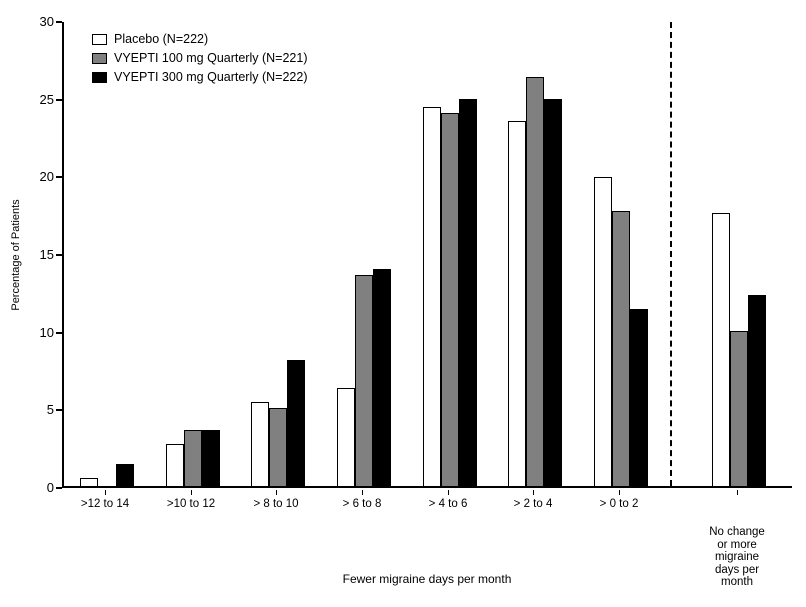 The width and height of the screenshot is (806, 607). Describe the element at coordinates (362, 504) in the screenshot. I see `x-category-label: > 6 to 8` at that location.